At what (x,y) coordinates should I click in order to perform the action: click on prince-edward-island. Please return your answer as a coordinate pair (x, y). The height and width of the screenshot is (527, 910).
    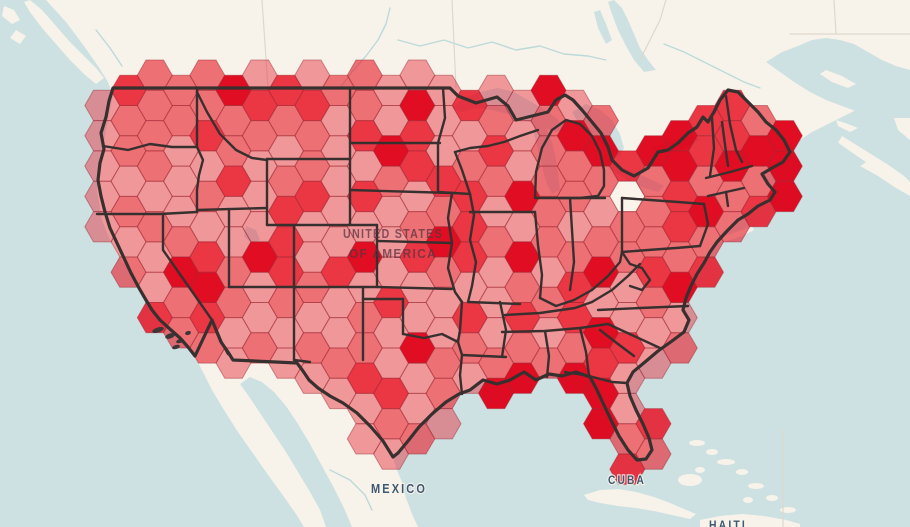
    Looking at the image, I should click on (847, 126).